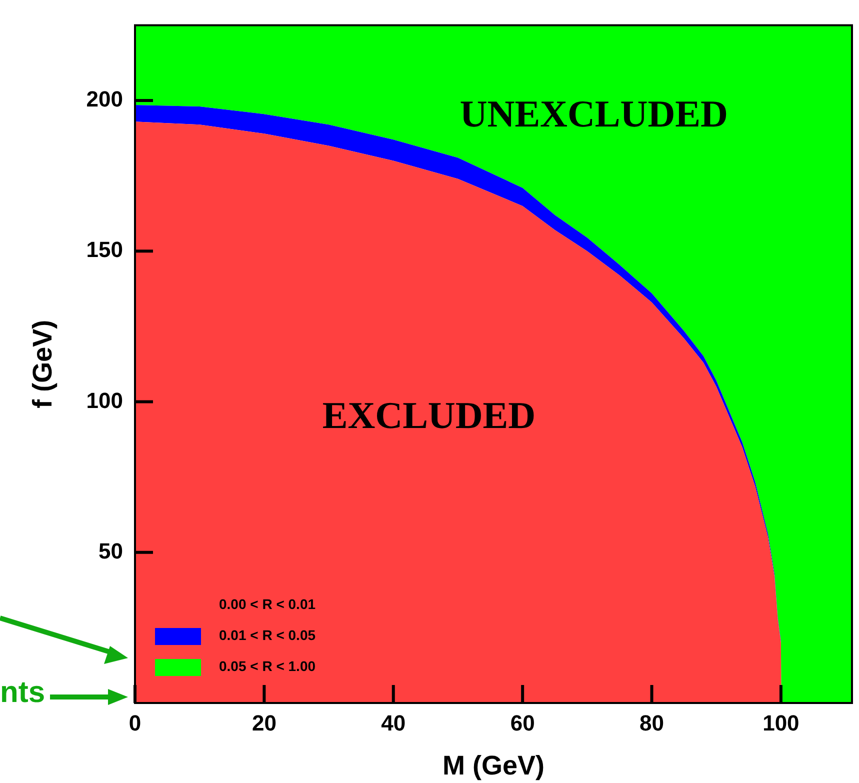  What do you see at coordinates (493, 765) in the screenshot?
I see `x-axis-title: M (GeV)` at bounding box center [493, 765].